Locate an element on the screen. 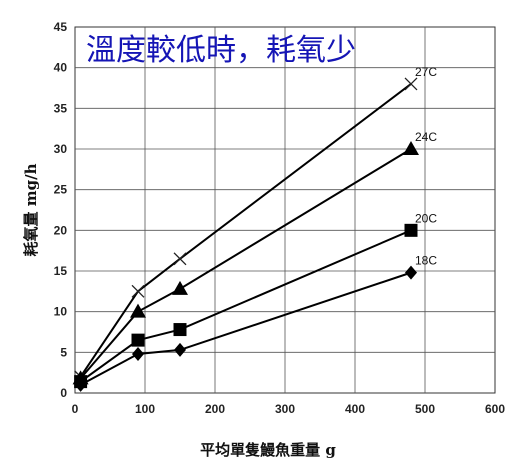 The height and width of the screenshot is (466, 525). x-axis-label: 平均單隻鰻魚重量 g is located at coordinates (268, 450).